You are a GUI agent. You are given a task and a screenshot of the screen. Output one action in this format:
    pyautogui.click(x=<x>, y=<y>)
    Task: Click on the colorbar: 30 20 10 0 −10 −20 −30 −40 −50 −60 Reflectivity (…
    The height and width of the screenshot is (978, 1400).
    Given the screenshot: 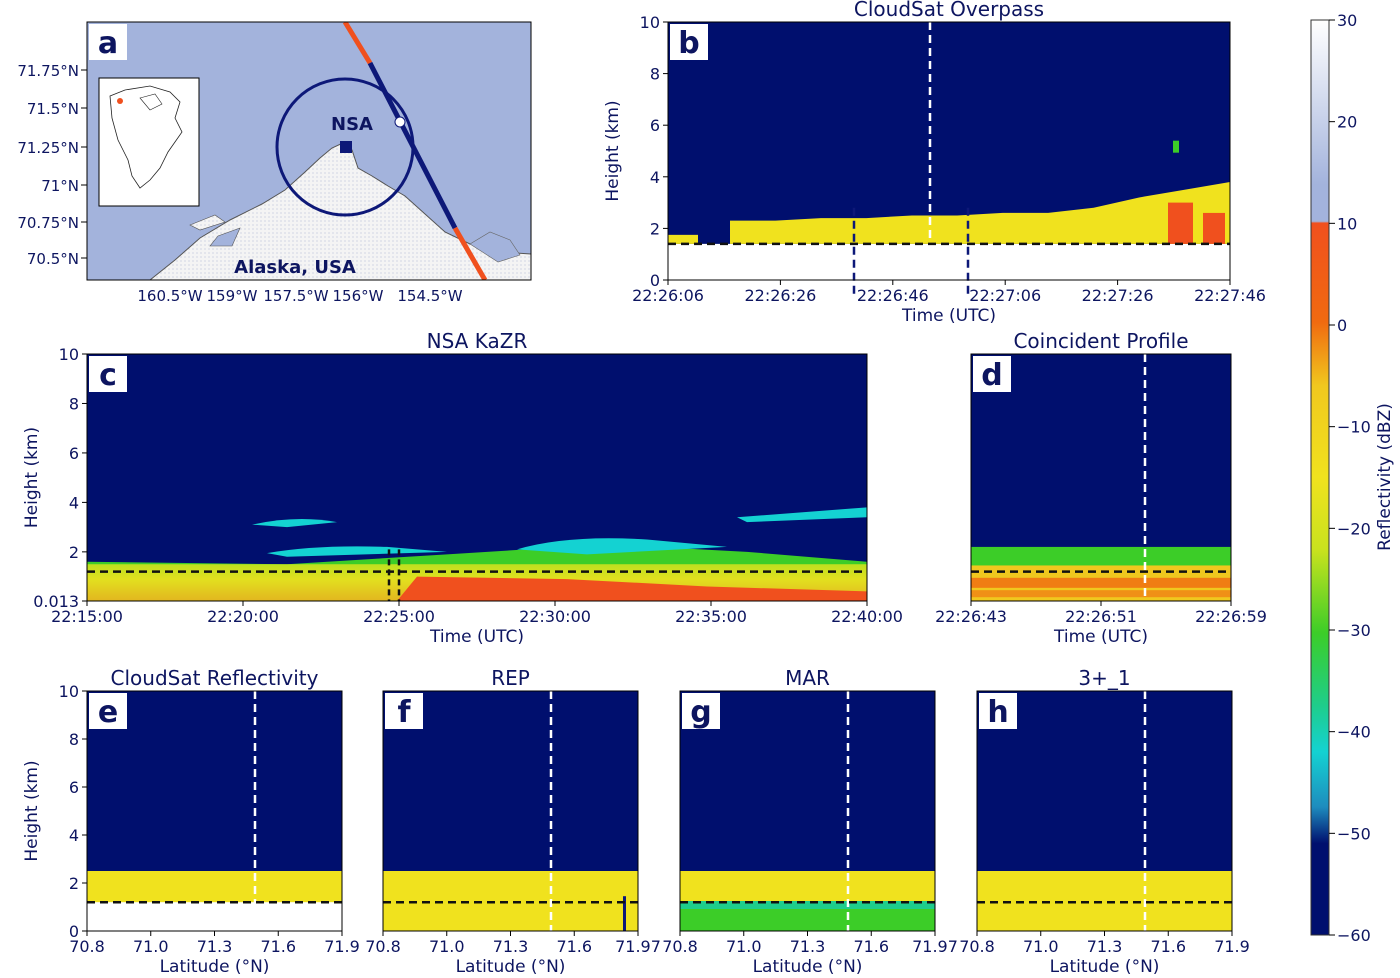 What is the action you would take?
    pyautogui.click(x=1352, y=478)
    